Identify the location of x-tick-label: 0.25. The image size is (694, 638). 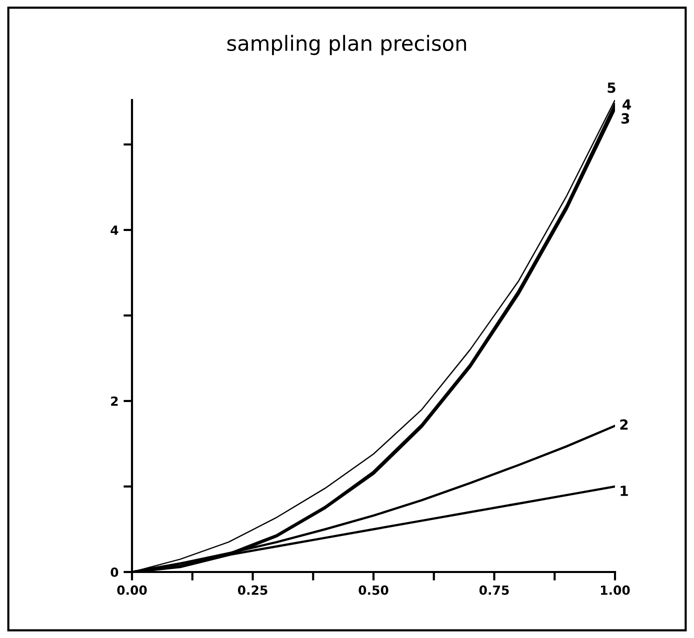
(253, 590).